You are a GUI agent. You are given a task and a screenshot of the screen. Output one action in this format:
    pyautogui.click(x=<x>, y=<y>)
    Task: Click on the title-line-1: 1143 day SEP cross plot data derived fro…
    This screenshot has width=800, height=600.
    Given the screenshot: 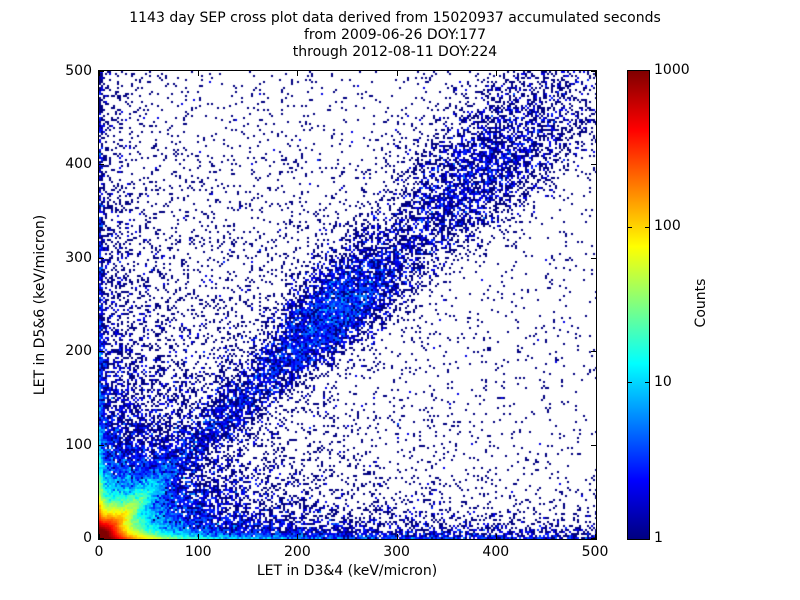 What is the action you would take?
    pyautogui.click(x=395, y=18)
    